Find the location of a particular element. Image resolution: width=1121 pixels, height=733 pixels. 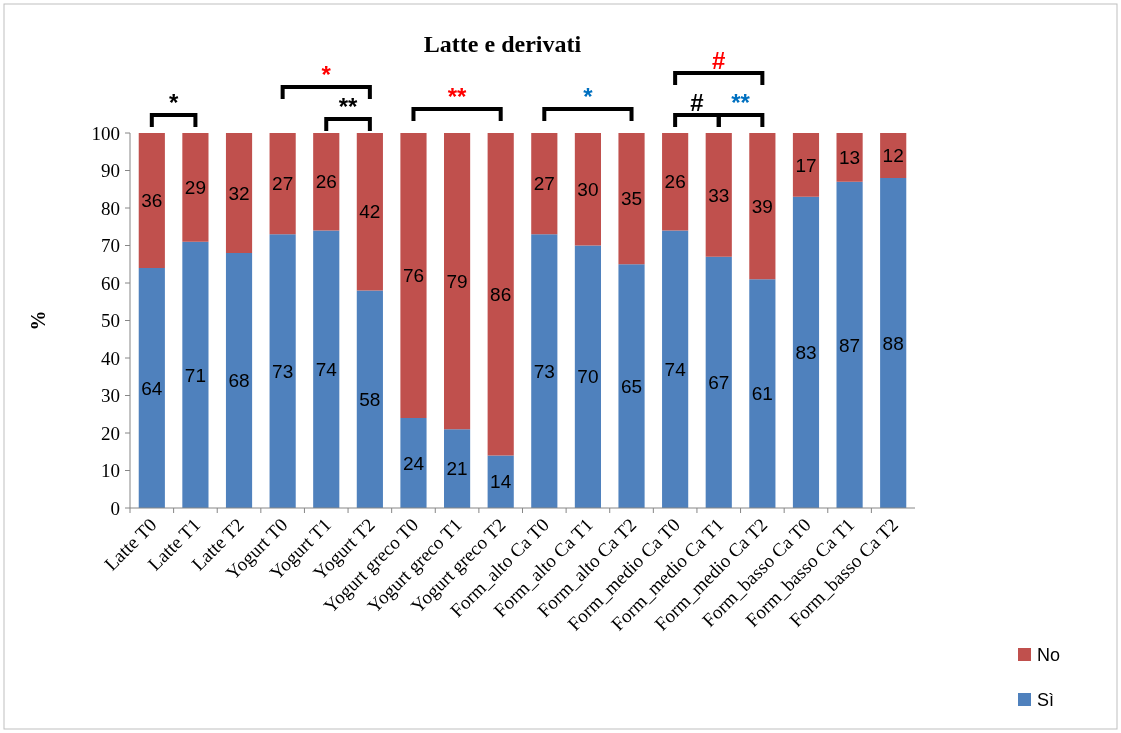

data-label: 58 is located at coordinates (370, 399).